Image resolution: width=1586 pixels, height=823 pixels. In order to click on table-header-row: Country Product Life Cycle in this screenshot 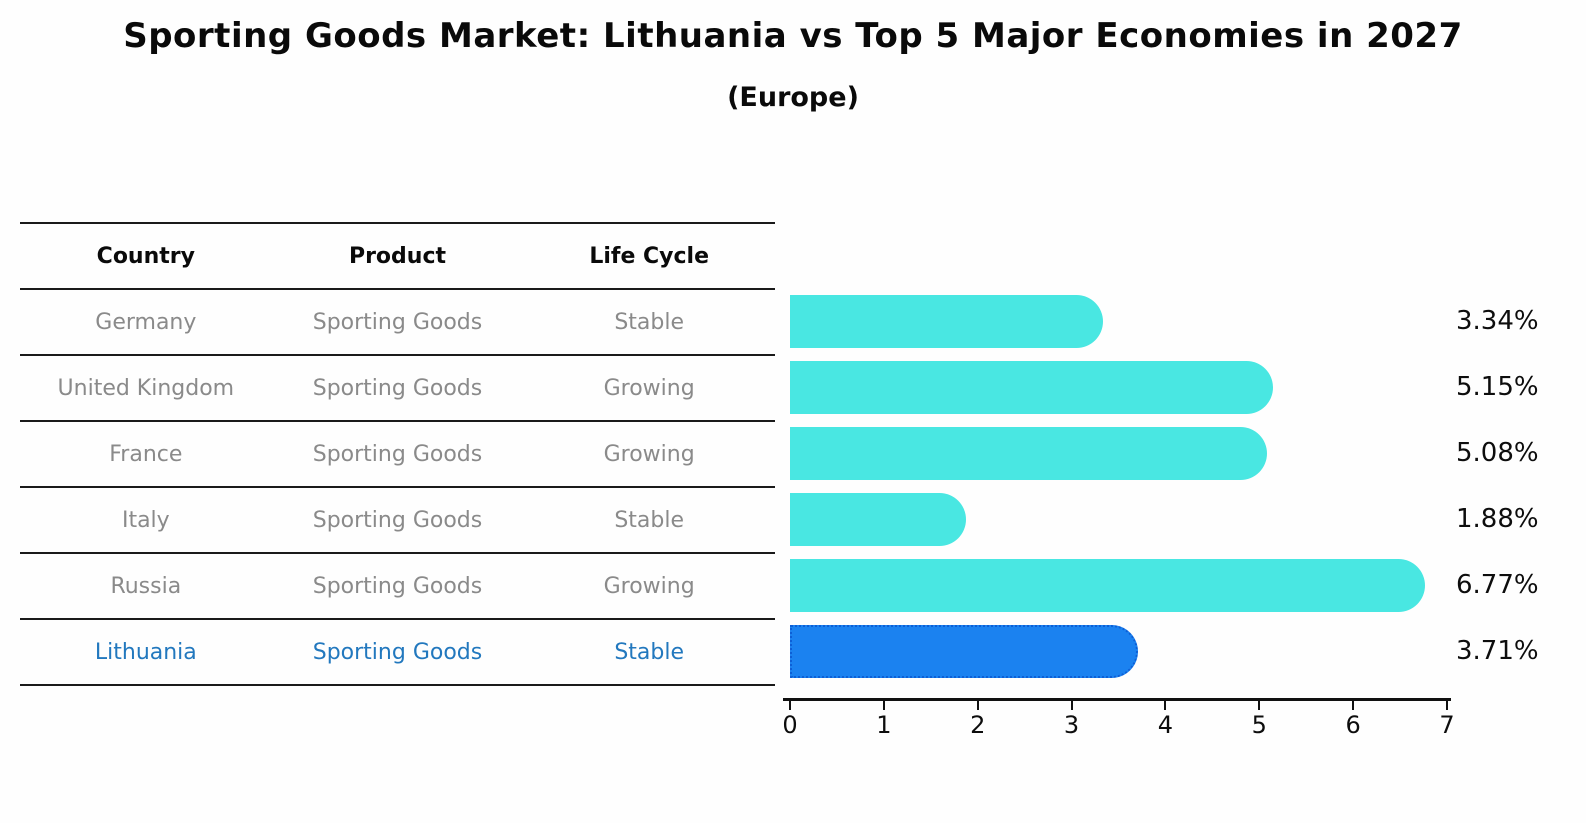, I will do `click(397, 255)`.